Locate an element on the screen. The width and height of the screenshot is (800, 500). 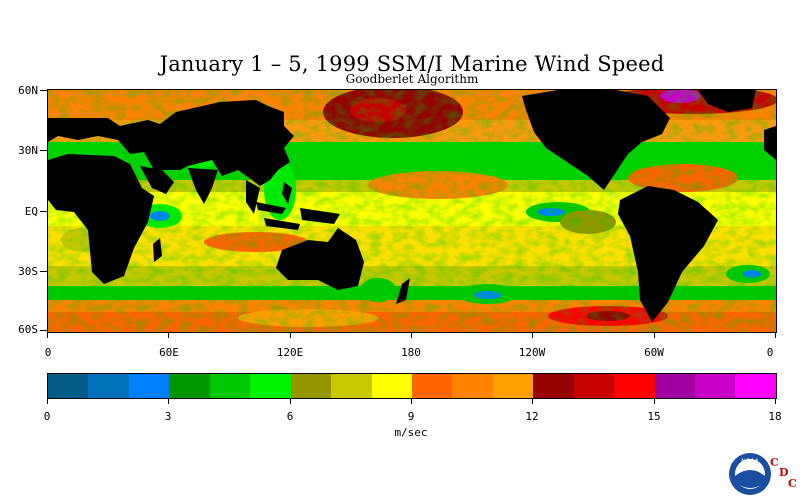
colorbar-label-12: 12 is located at coordinates (532, 416).